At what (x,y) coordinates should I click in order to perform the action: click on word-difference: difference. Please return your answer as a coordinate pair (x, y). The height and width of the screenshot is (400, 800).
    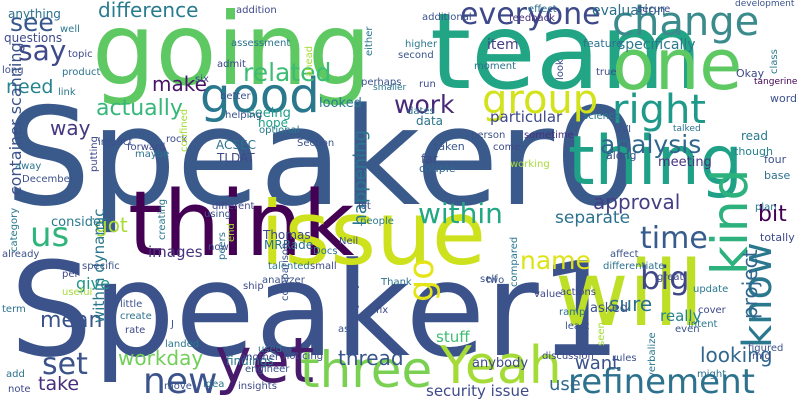
    Looking at the image, I should click on (148, 11).